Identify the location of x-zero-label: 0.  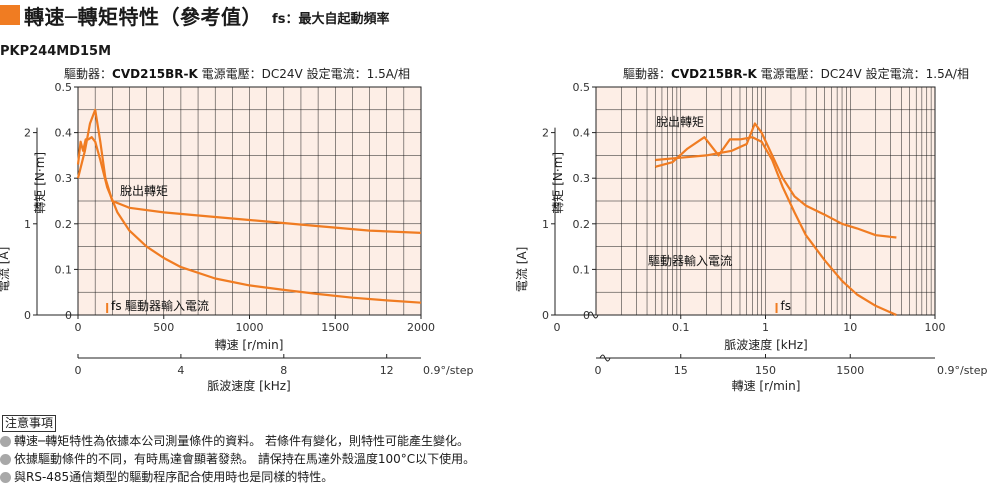
(557, 327).